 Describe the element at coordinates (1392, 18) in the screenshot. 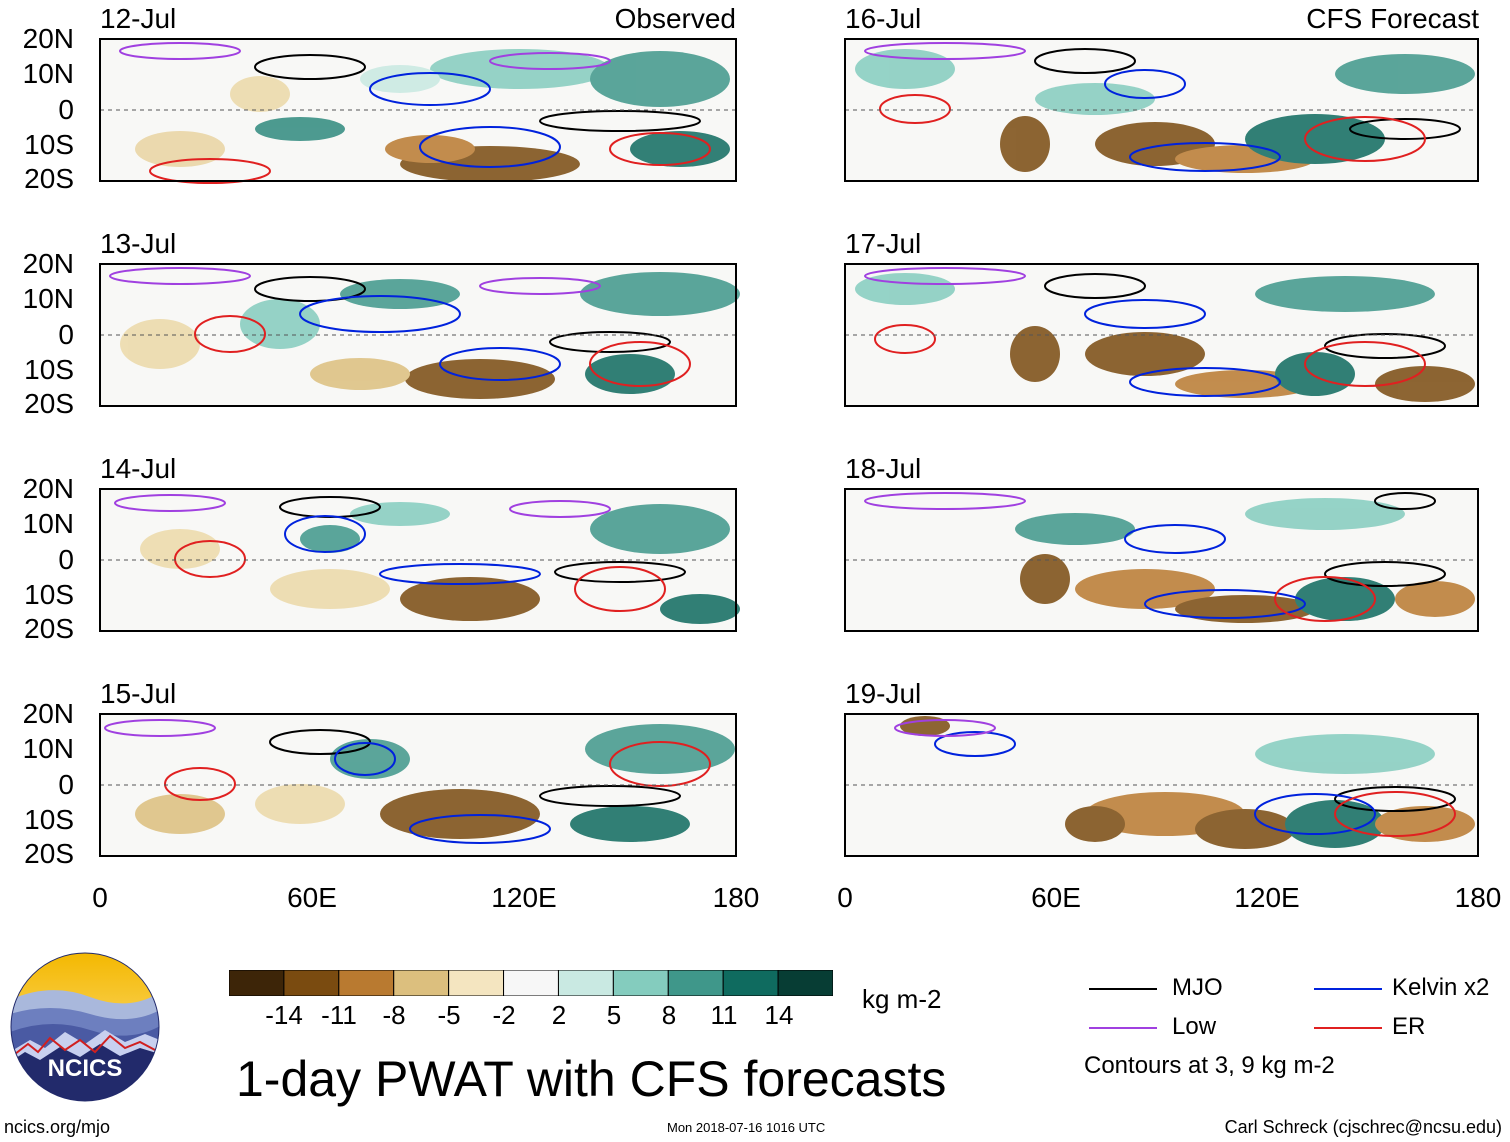

I see `forecast-header: CFS Forecast` at that location.